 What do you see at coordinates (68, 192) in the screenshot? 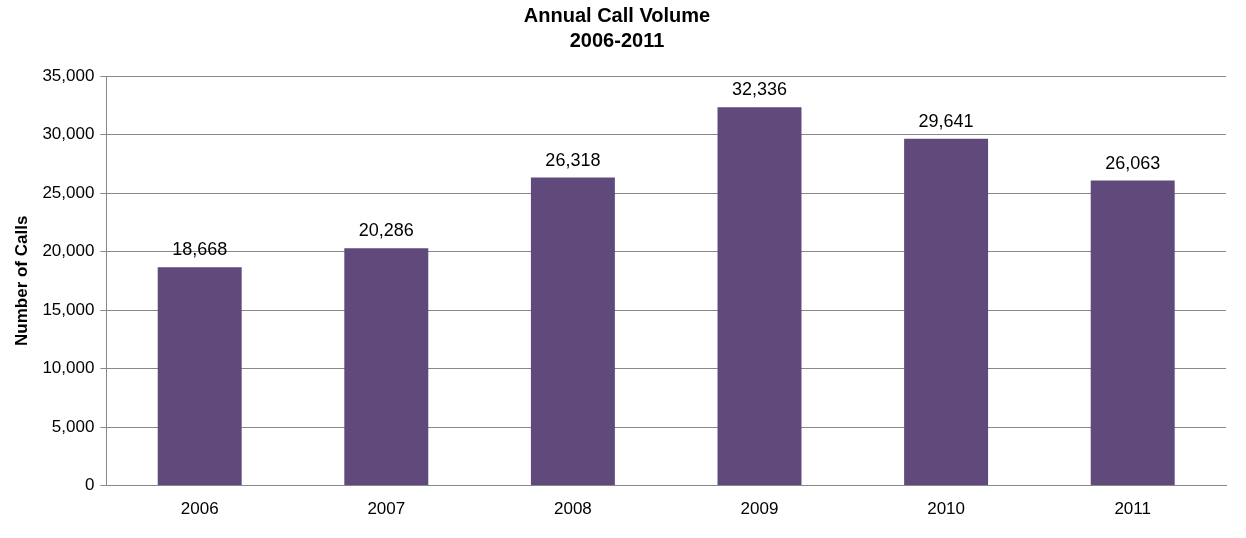
I see `y-tick-label: 25,000` at bounding box center [68, 192].